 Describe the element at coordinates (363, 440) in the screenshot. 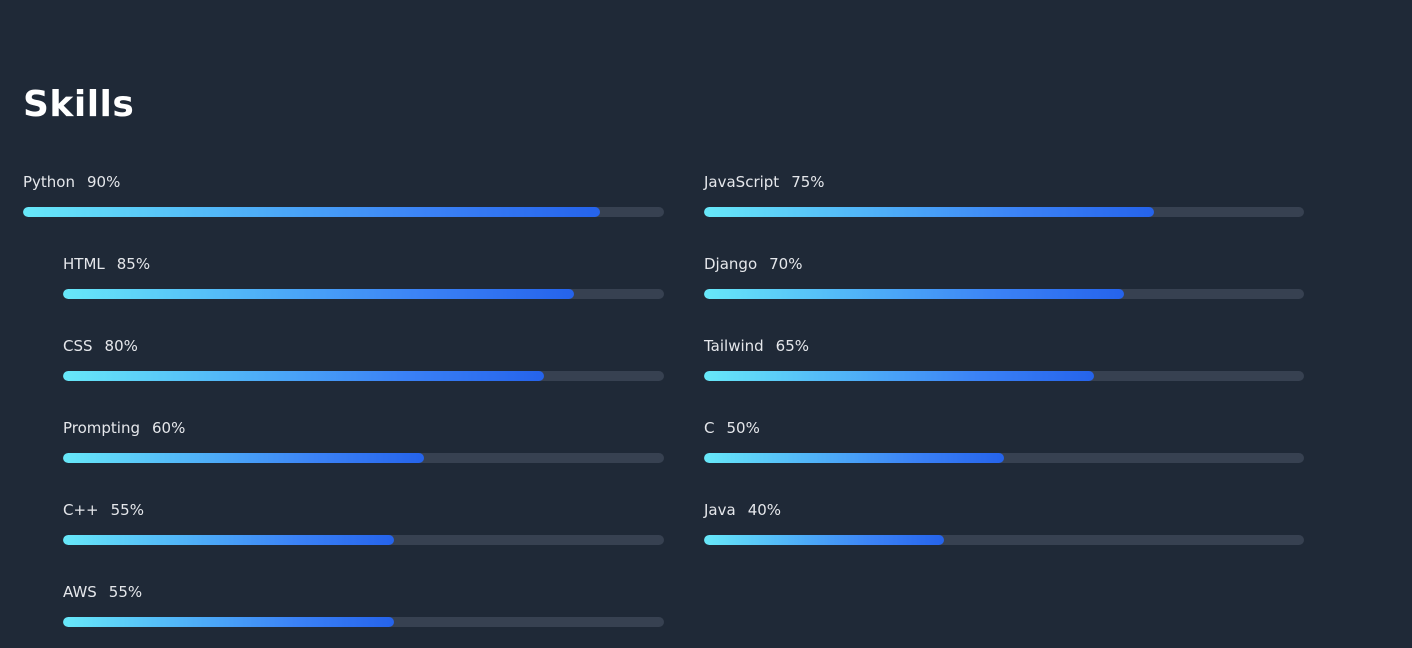

I see `skill-prompting: Prompting 60%` at that location.